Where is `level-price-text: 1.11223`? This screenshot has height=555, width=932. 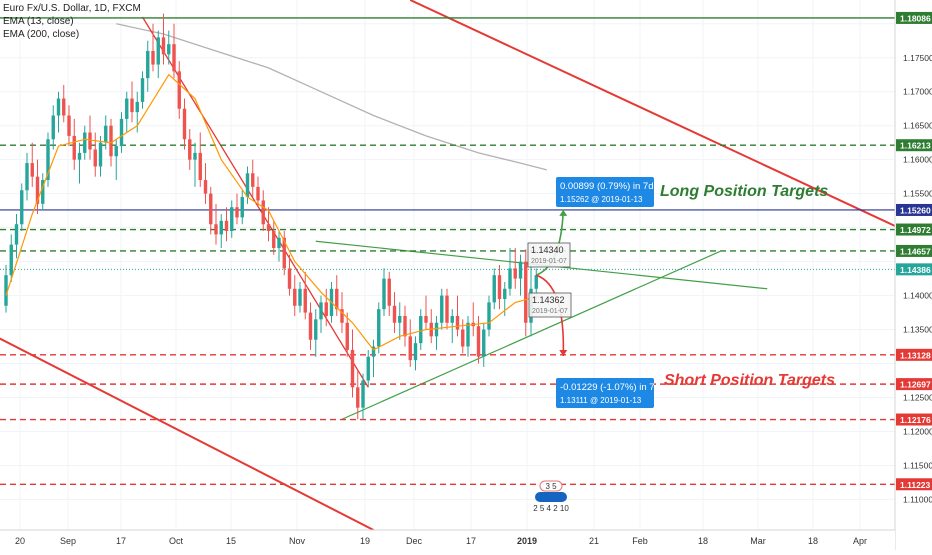 level-price-text: 1.11223 is located at coordinates (915, 485).